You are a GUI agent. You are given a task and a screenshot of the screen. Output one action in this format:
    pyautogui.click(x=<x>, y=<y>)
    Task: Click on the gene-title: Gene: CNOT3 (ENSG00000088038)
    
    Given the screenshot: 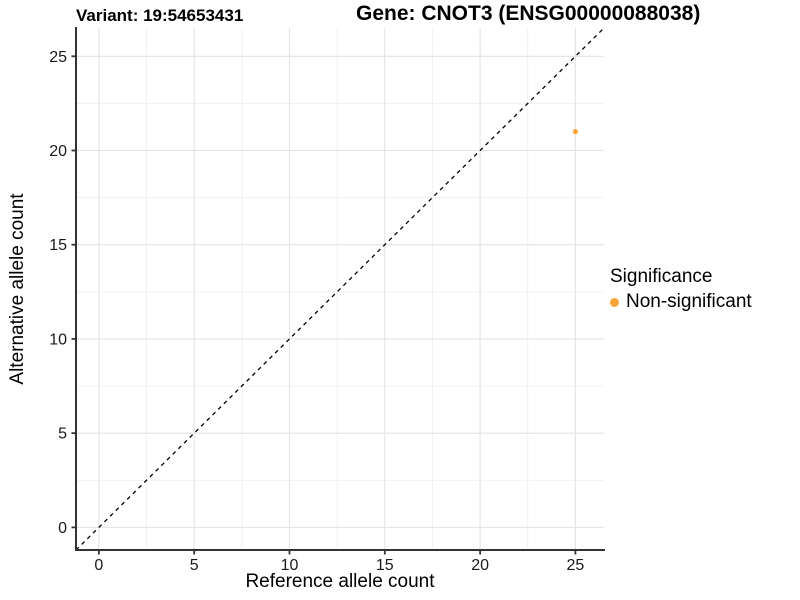 What is the action you would take?
    pyautogui.click(x=528, y=13)
    